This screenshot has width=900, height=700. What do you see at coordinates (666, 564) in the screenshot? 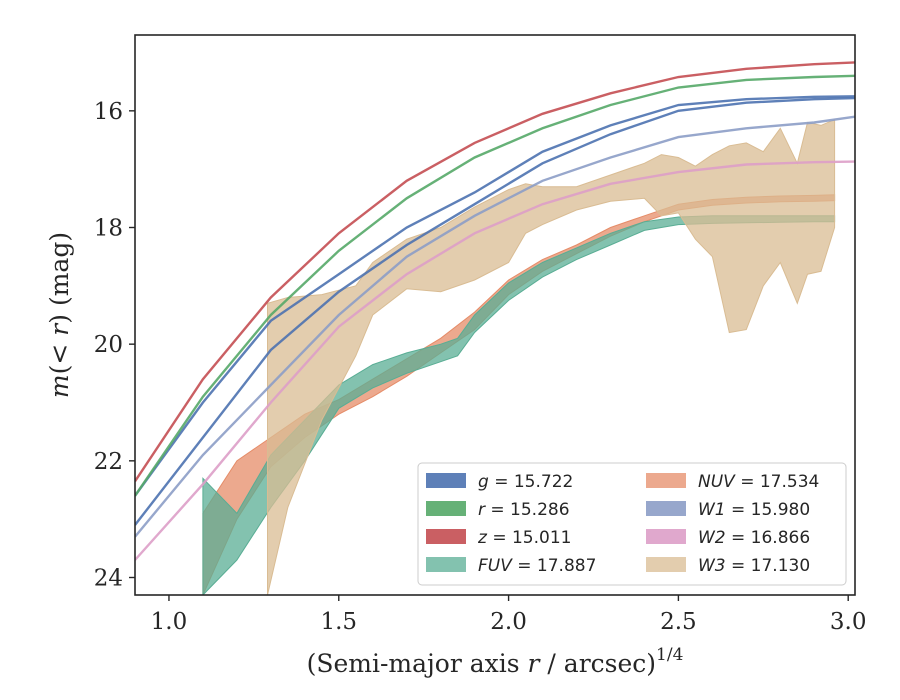
I see `legend-swatch-w3` at bounding box center [666, 564].